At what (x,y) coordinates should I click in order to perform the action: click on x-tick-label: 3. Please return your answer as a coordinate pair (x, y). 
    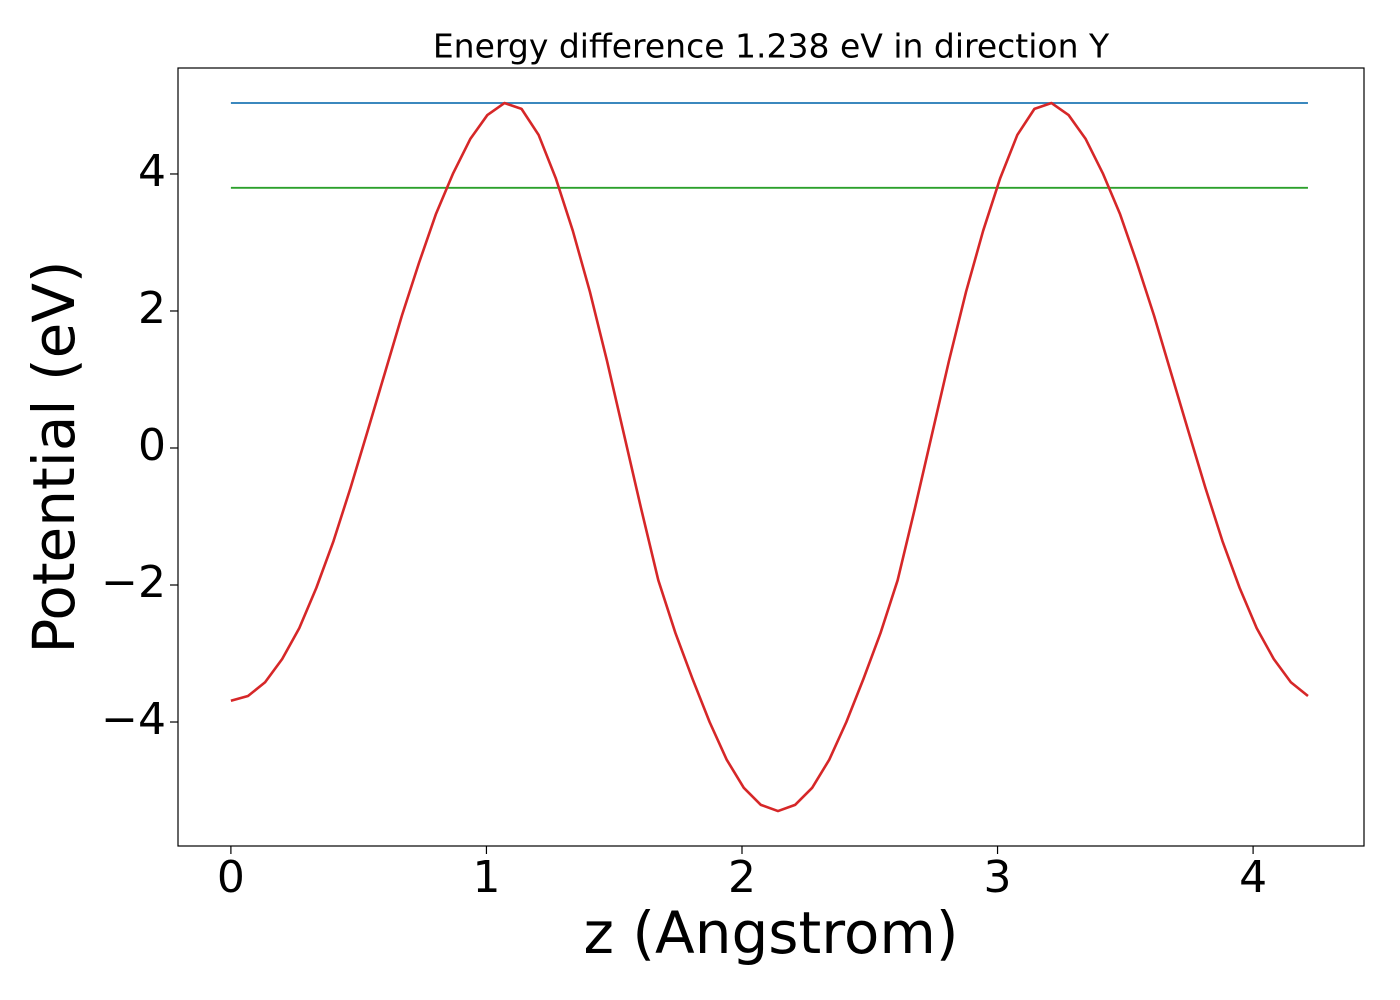
    Looking at the image, I should click on (998, 877).